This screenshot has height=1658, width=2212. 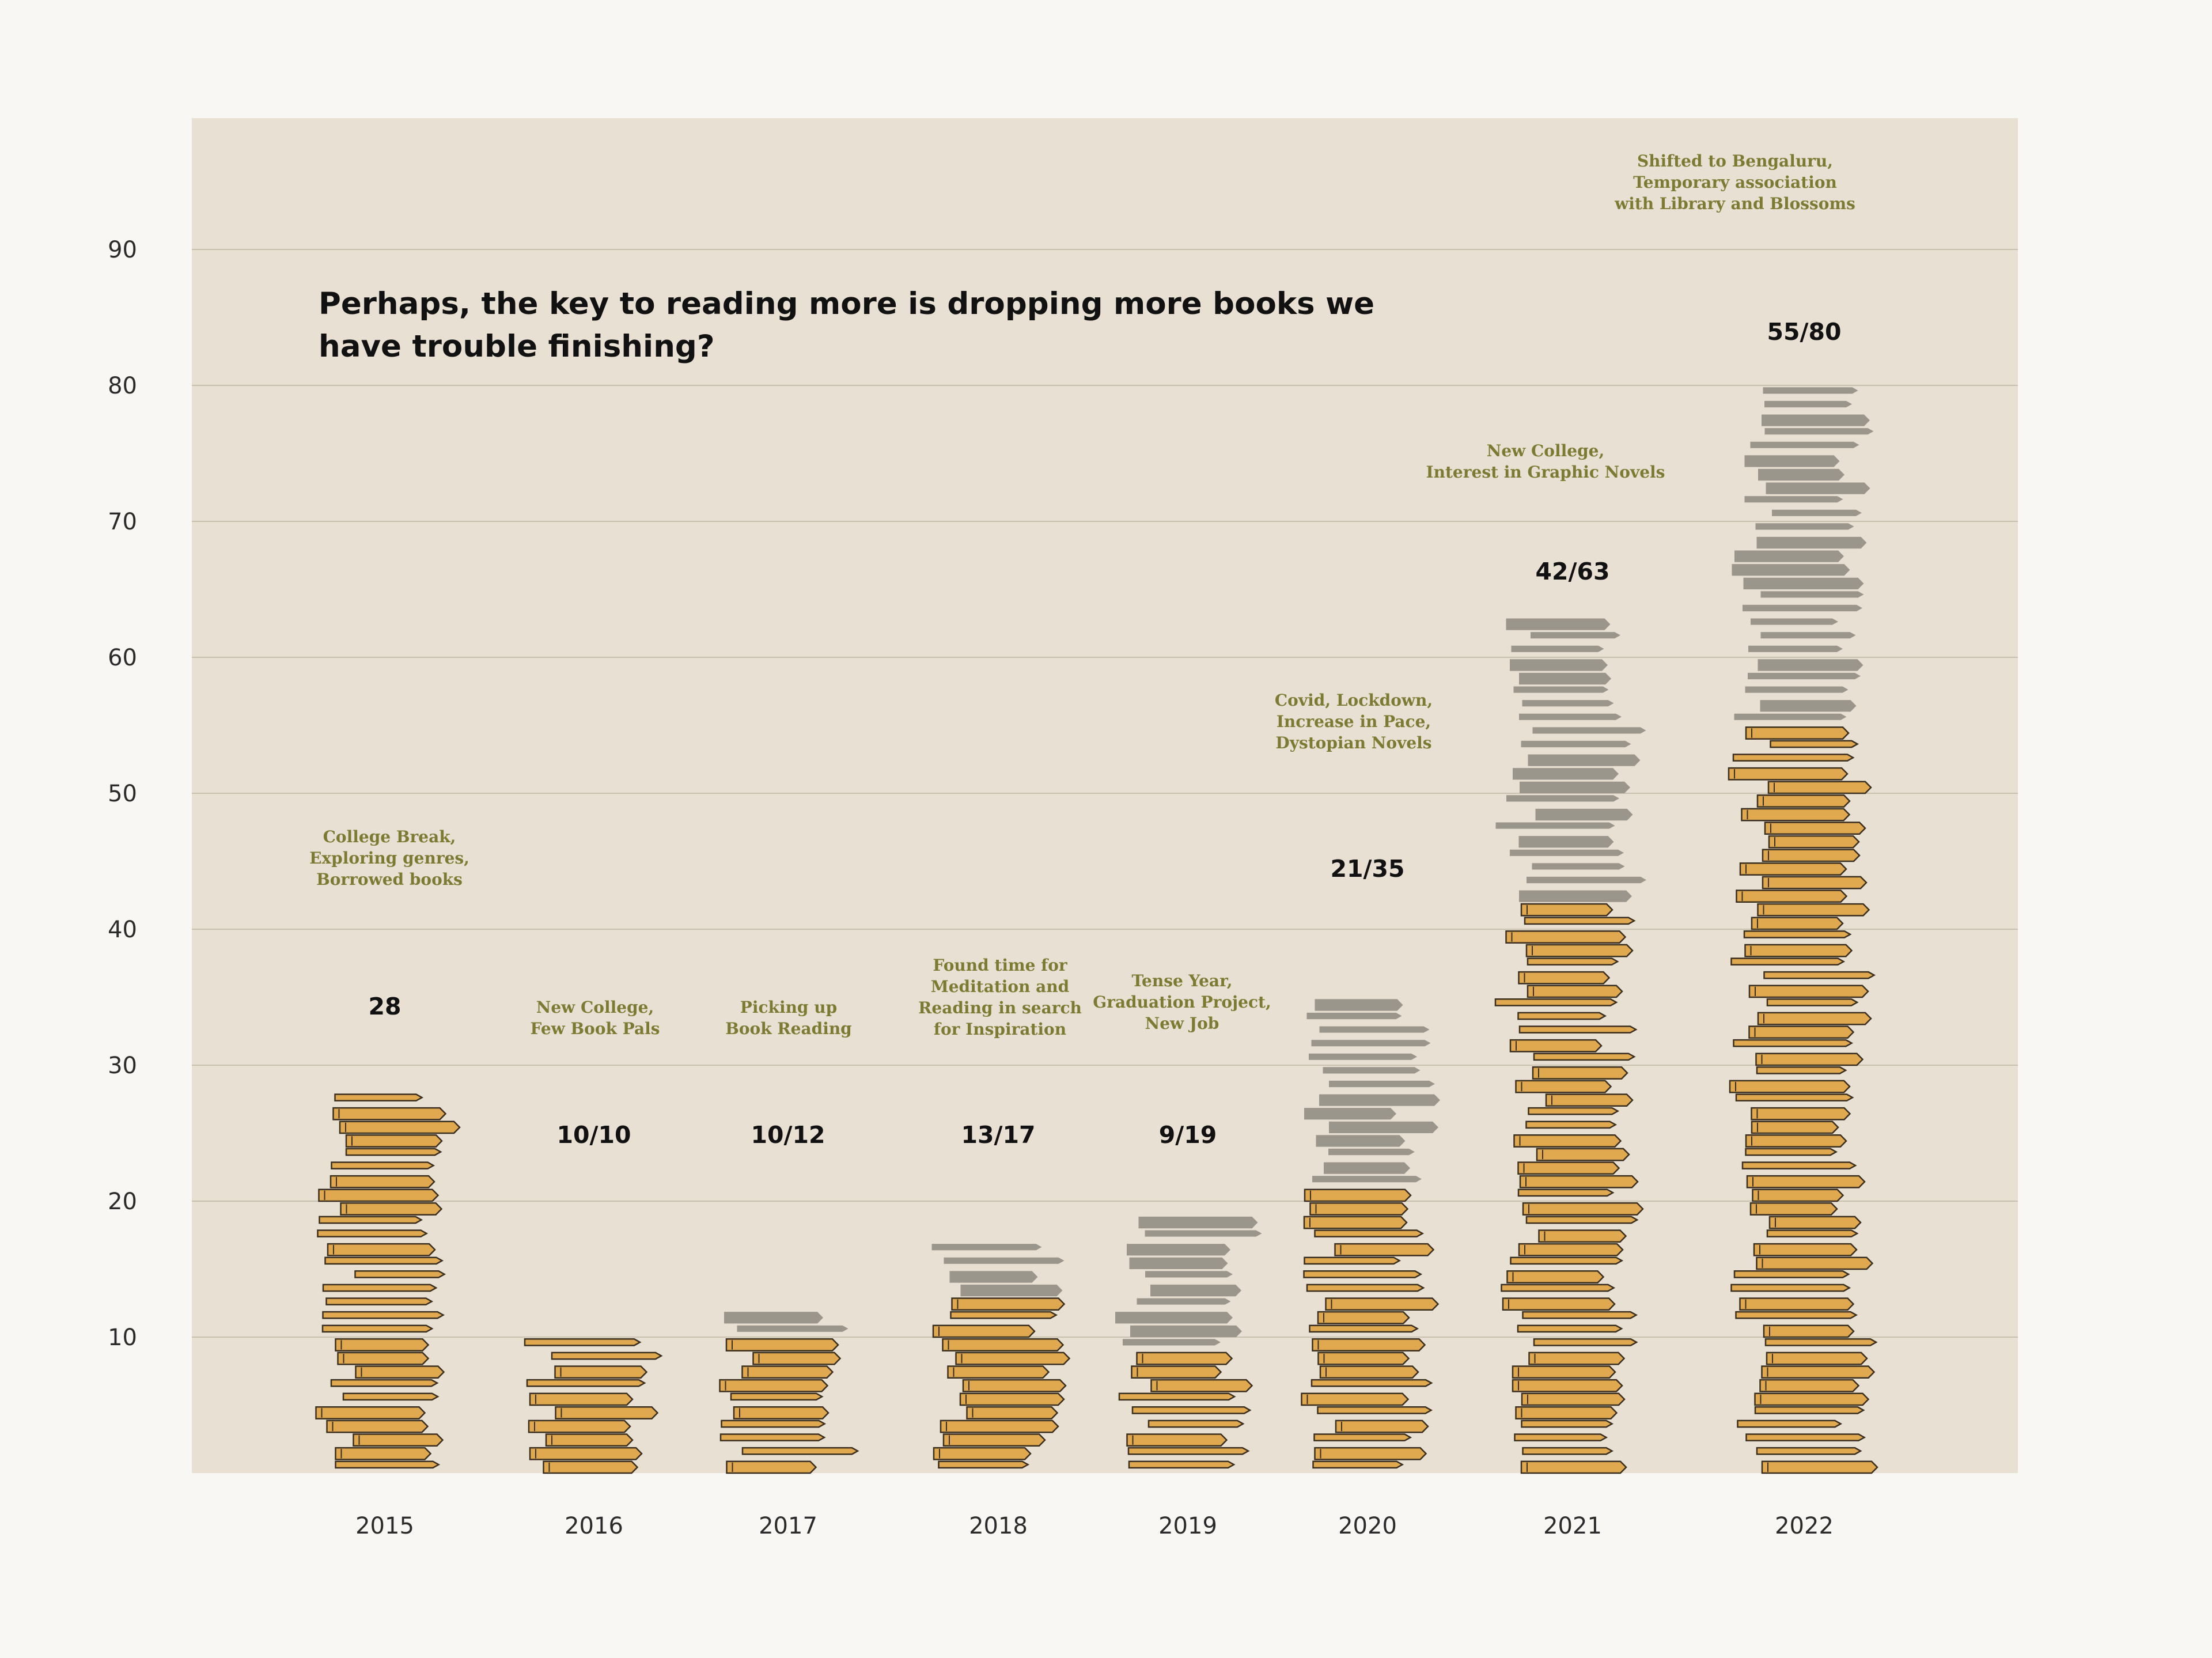 What do you see at coordinates (1367, 1526) in the screenshot?
I see `x-tick-2020: 2020` at bounding box center [1367, 1526].